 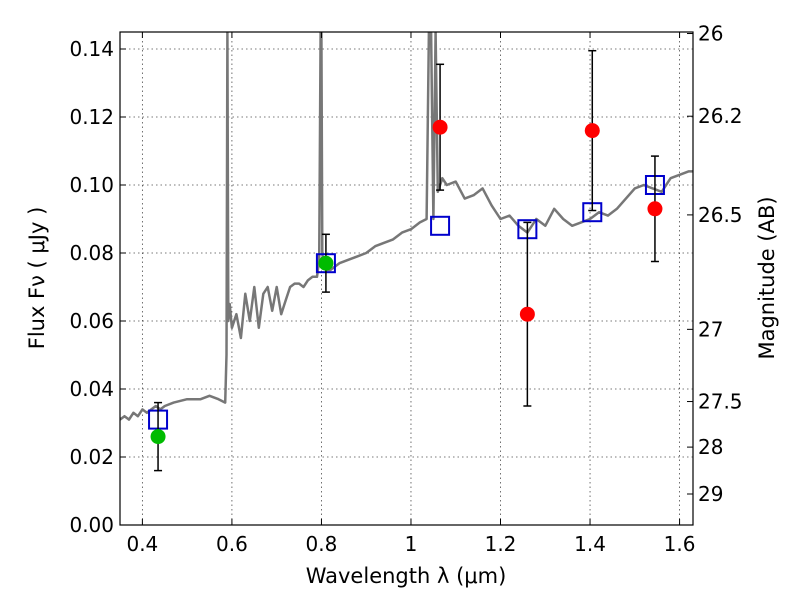 I want to click on mag-tick-label: 26.5, so click(x=720, y=215).